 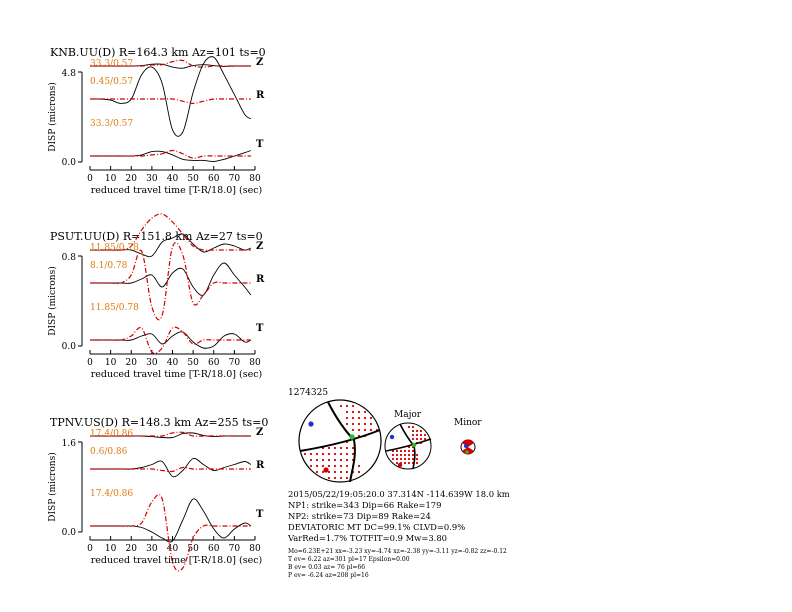 What do you see at coordinates (341, 442) in the screenshot?
I see `beachball-compression-dots` at bounding box center [341, 442].